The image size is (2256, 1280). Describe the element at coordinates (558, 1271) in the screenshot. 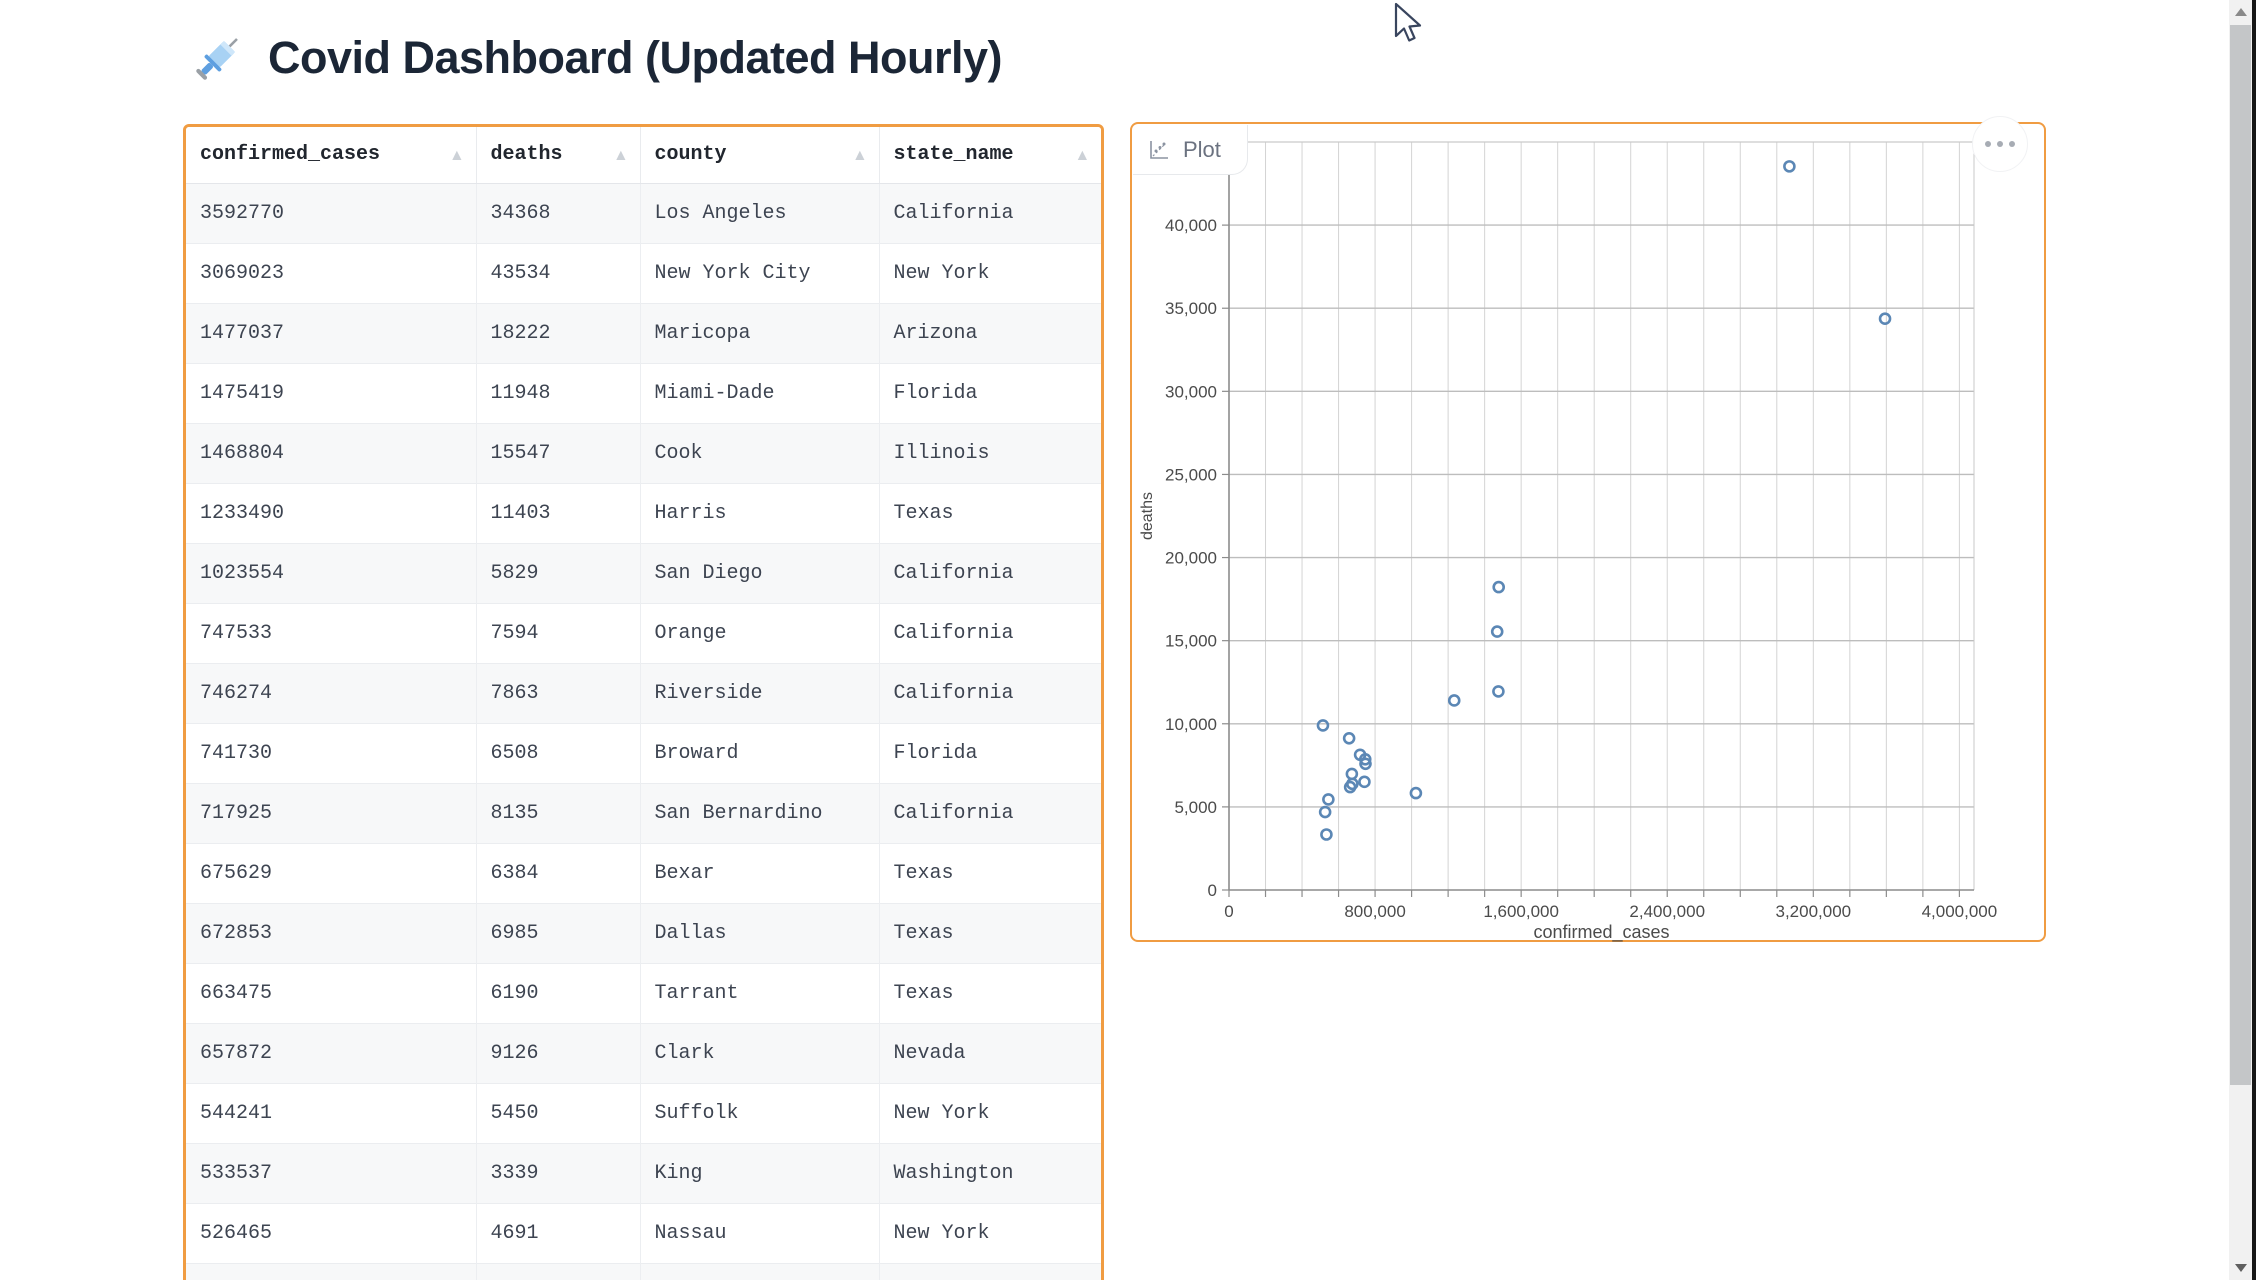

I see `table-cell: 9902` at that location.